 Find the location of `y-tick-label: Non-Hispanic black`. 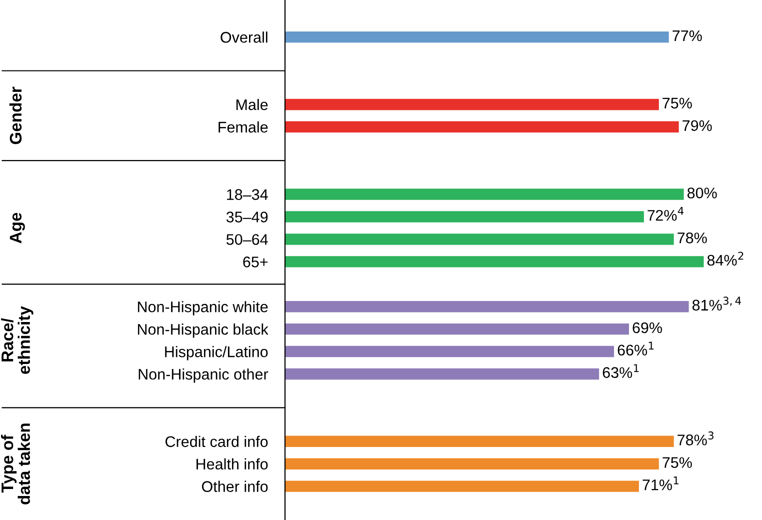

y-tick-label: Non-Hispanic black is located at coordinates (203, 331).